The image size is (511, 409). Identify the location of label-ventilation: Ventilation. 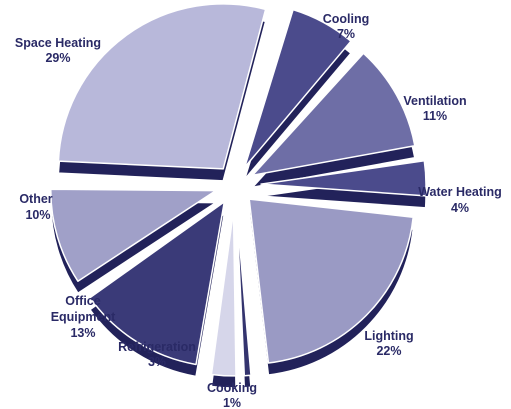
(434, 101).